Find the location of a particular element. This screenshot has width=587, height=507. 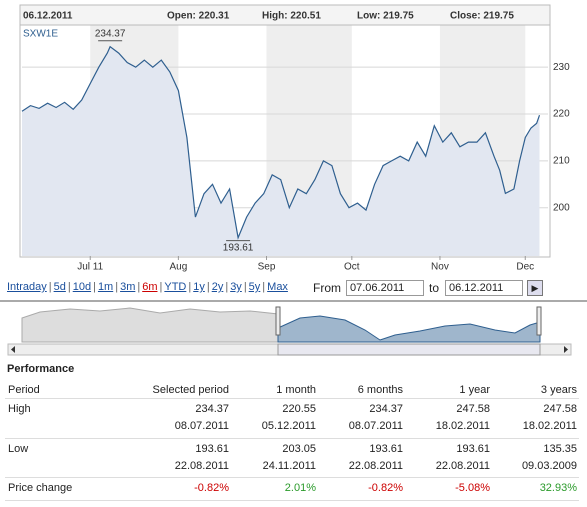

header-bar is located at coordinates (285, 15).